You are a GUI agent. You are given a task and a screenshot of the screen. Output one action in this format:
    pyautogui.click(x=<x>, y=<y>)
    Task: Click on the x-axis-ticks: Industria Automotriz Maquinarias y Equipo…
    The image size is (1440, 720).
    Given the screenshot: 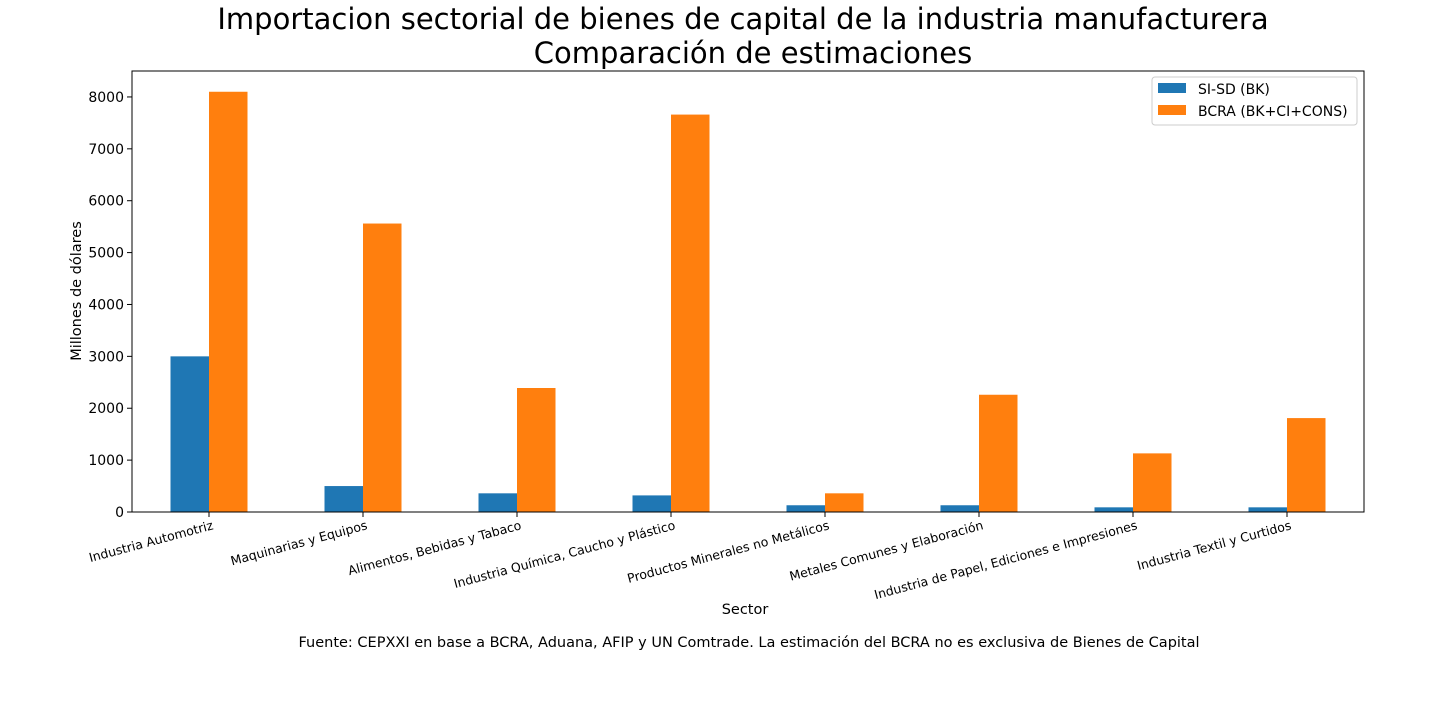 What is the action you would take?
    pyautogui.click(x=690, y=557)
    